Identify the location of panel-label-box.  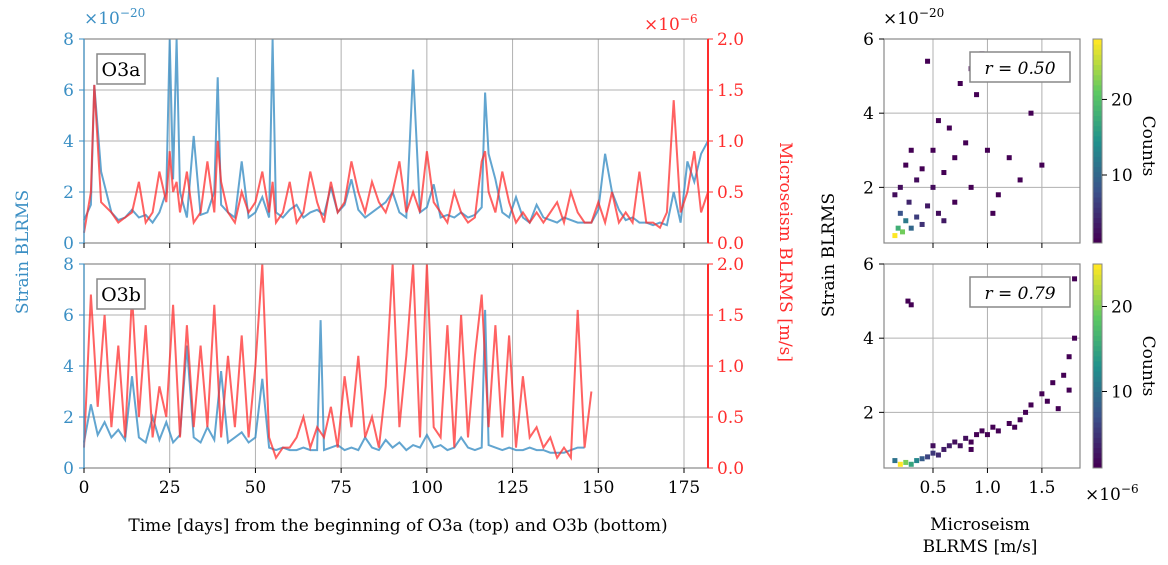
(121, 294).